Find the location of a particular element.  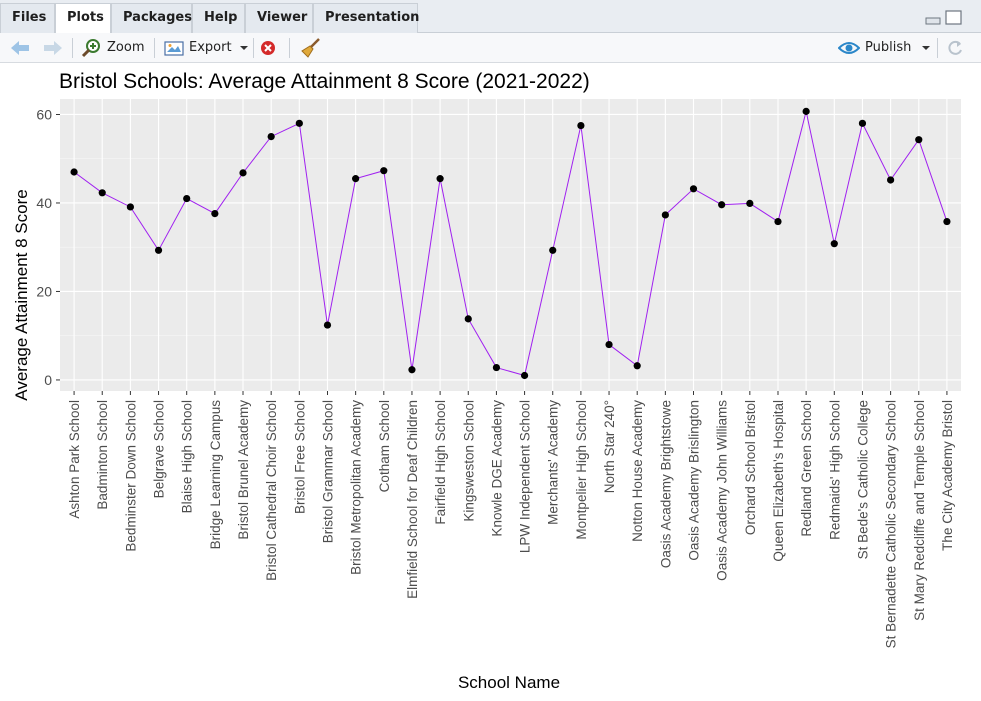

y-tick-label: 0 is located at coordinates (48, 380).